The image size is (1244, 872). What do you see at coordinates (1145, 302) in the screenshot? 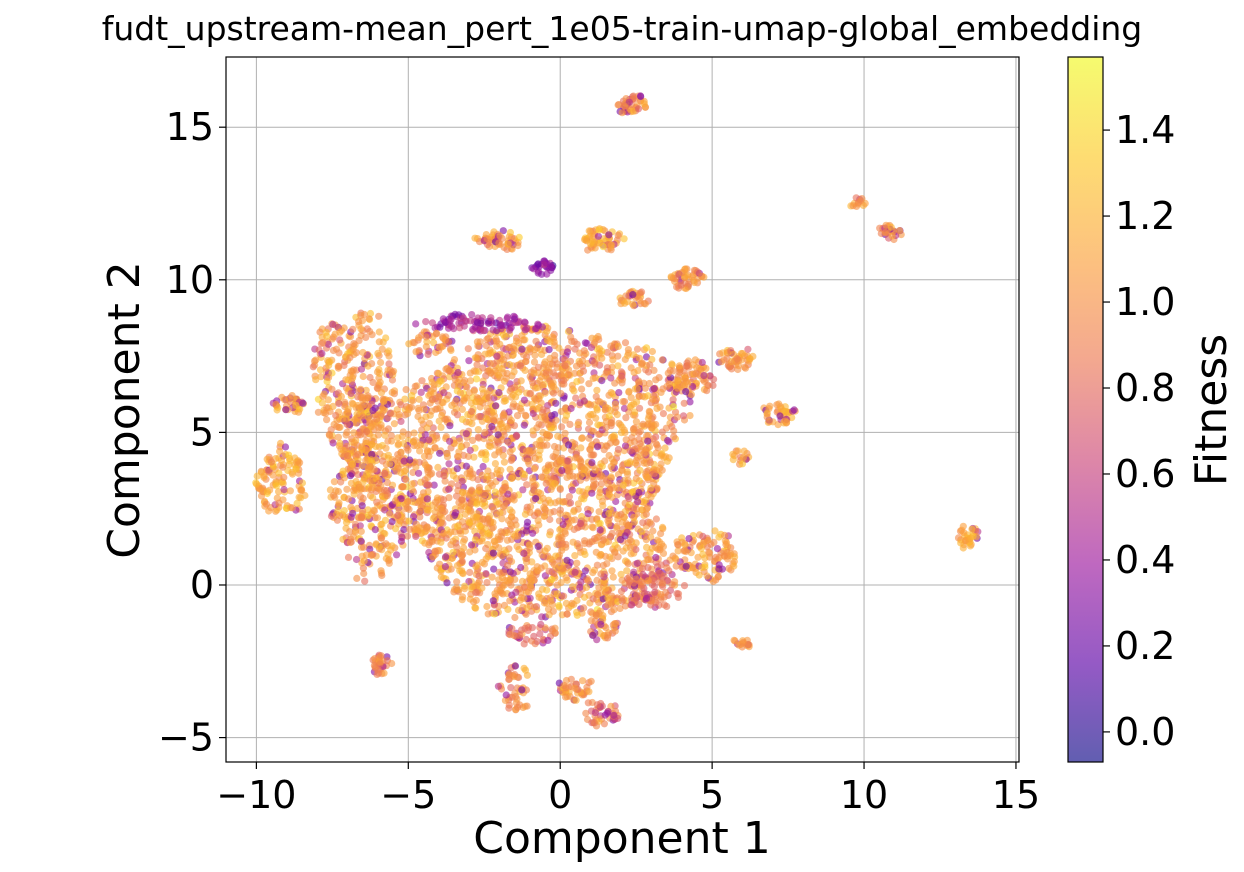
I see `colorbar-tick-label: 1.0` at bounding box center [1145, 302].